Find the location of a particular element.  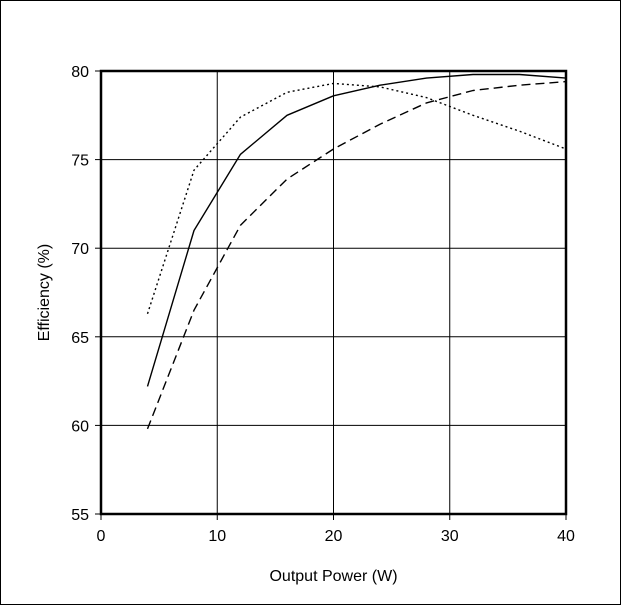

x-tick-labels: 0 10 20 30 40 is located at coordinates (336, 536).